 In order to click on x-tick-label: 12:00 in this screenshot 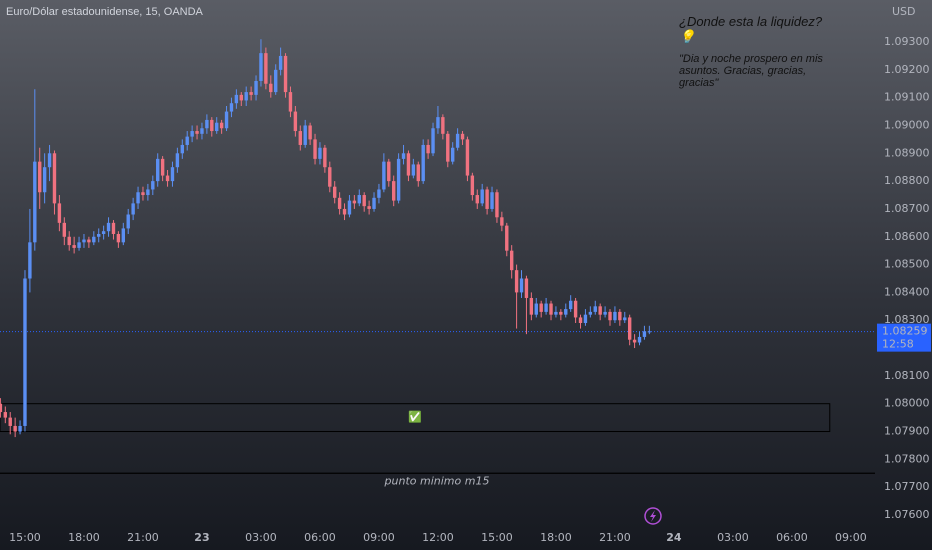, I will do `click(438, 537)`.